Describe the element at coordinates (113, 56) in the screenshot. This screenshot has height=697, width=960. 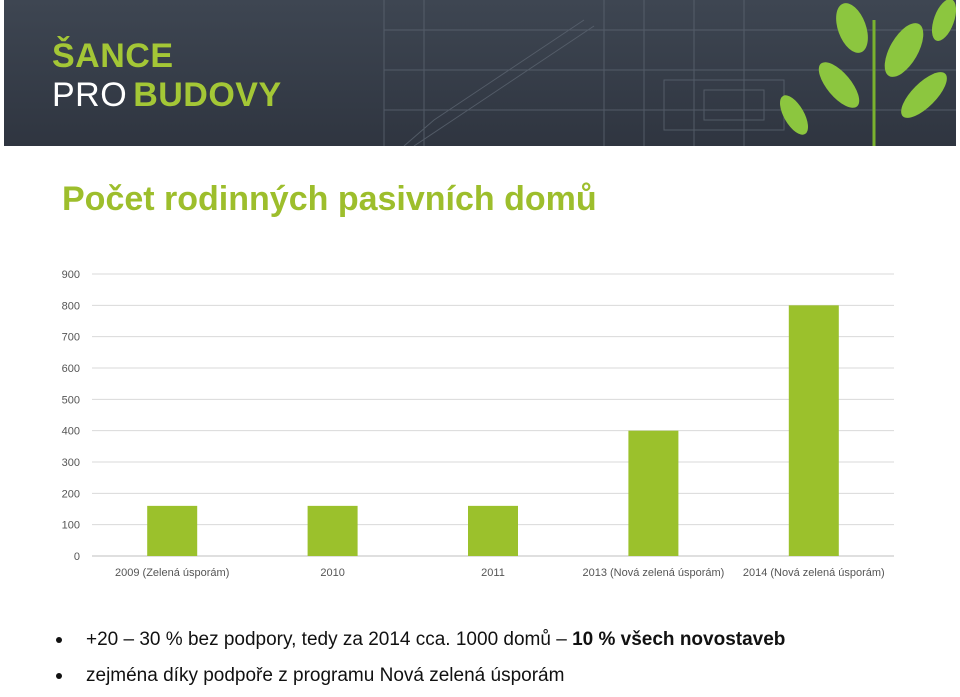
I see `logo-sance: ŠANCE` at that location.